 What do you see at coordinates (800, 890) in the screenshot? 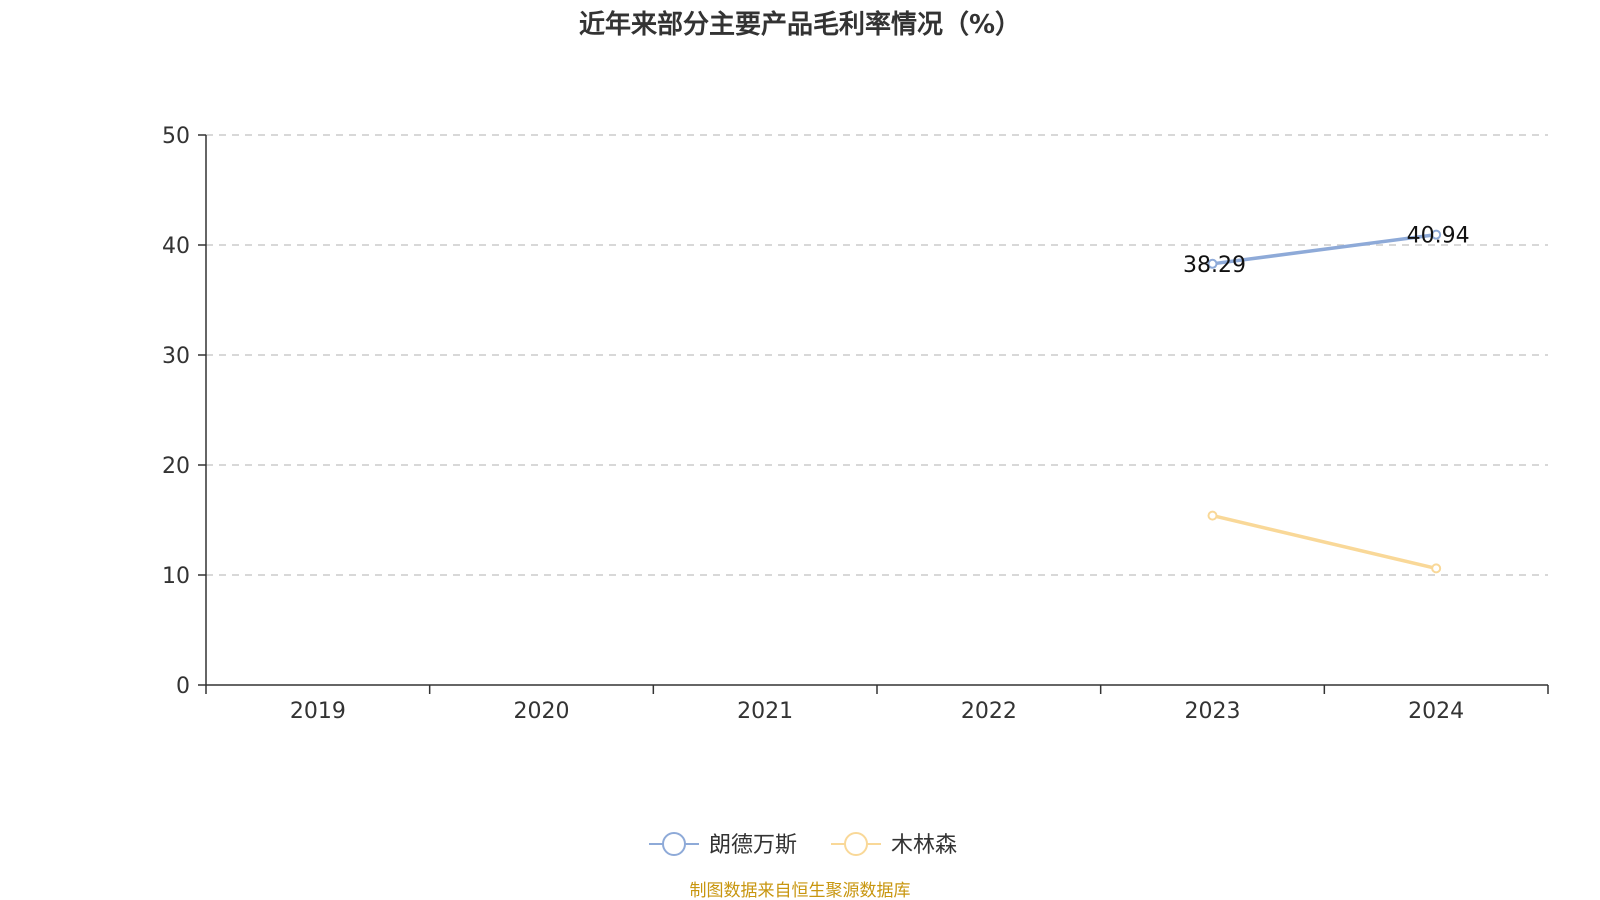
I see `source-note: 制图数据来自恒生聚源数据库` at bounding box center [800, 890].